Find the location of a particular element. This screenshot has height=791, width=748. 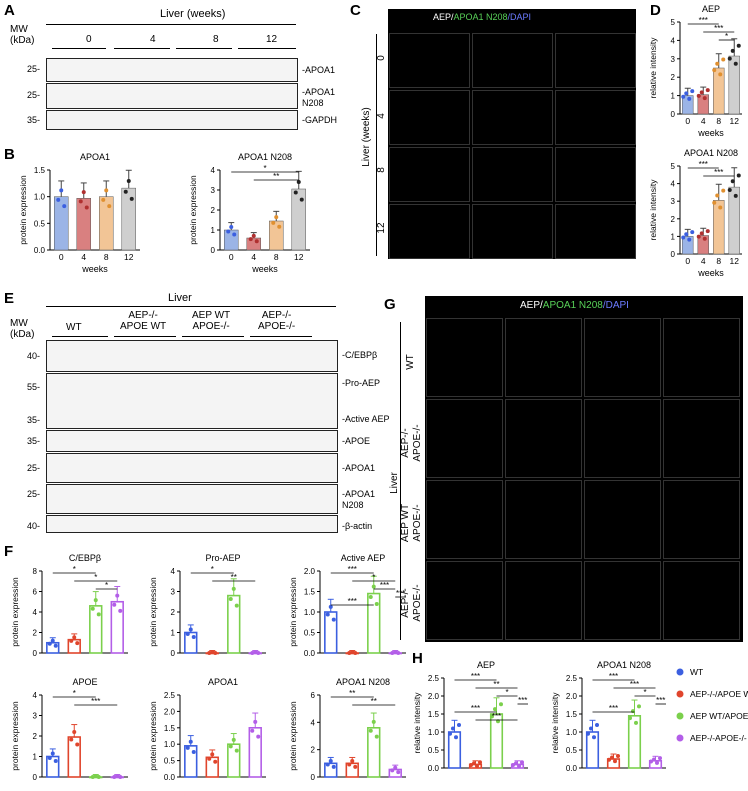

mw-marker: 35- is located at coordinates (33, 120).